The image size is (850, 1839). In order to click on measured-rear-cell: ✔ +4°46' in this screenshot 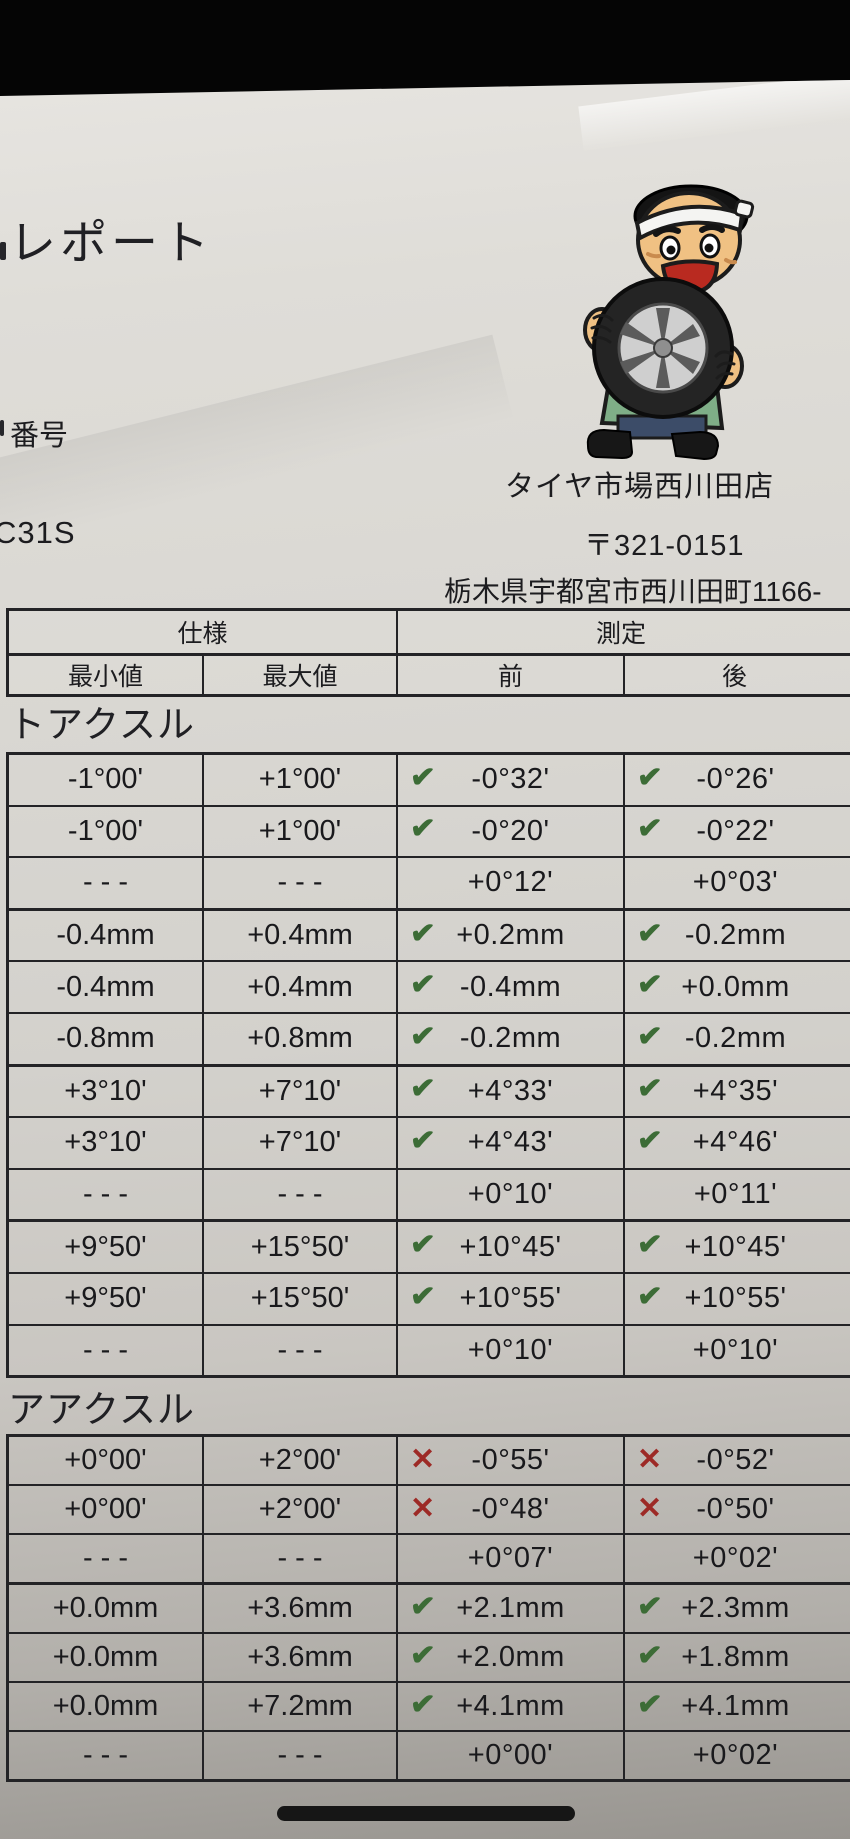, I will do `click(737, 1143)`.